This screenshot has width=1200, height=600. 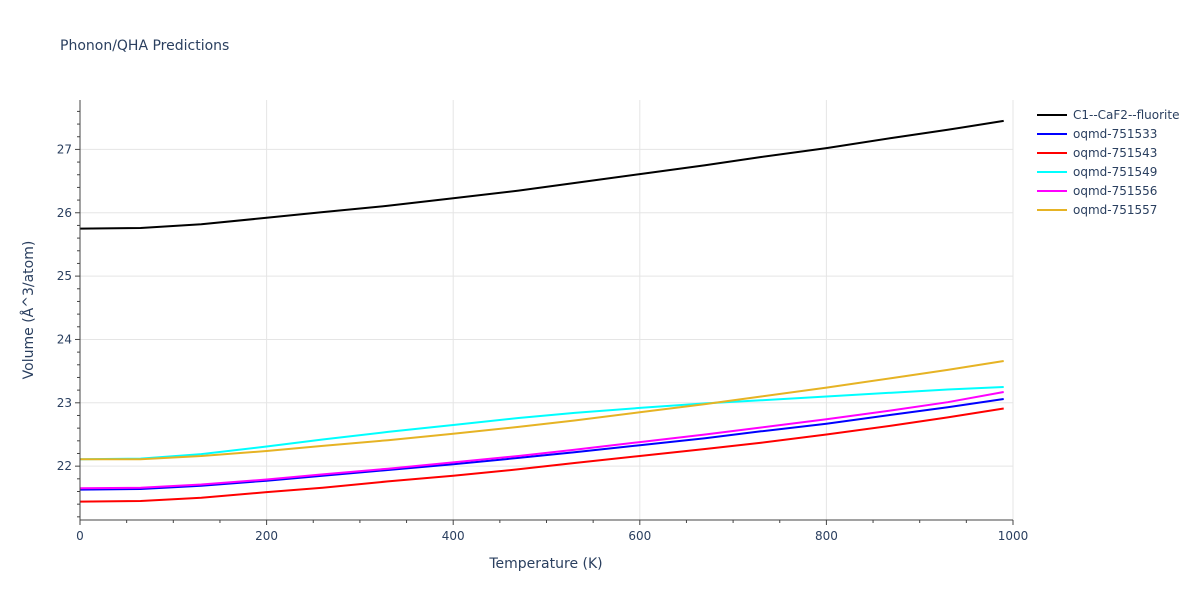 I want to click on series-line-C1--CaF2--fluorite, so click(x=541, y=174).